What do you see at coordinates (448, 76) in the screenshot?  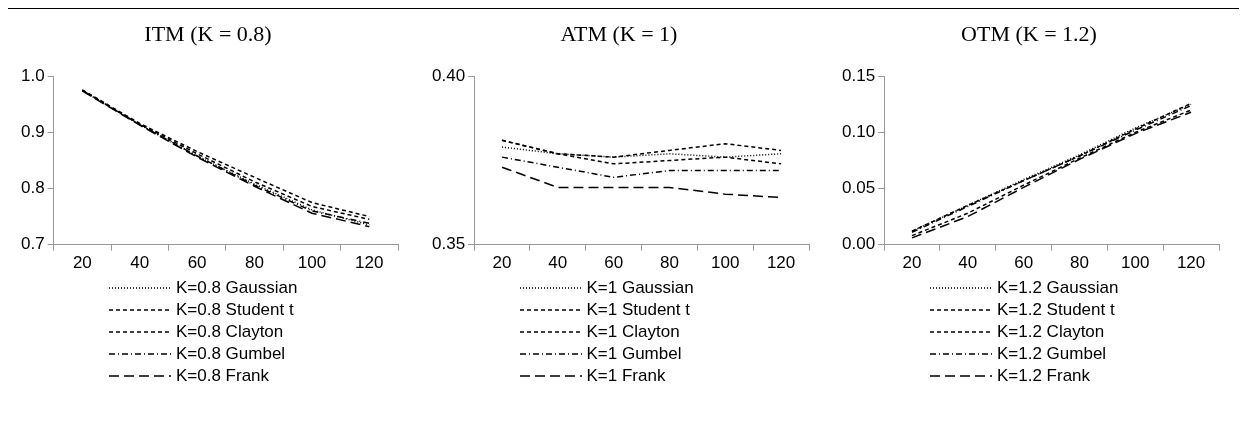 I see `y-tick-label: 0.40` at bounding box center [448, 76].